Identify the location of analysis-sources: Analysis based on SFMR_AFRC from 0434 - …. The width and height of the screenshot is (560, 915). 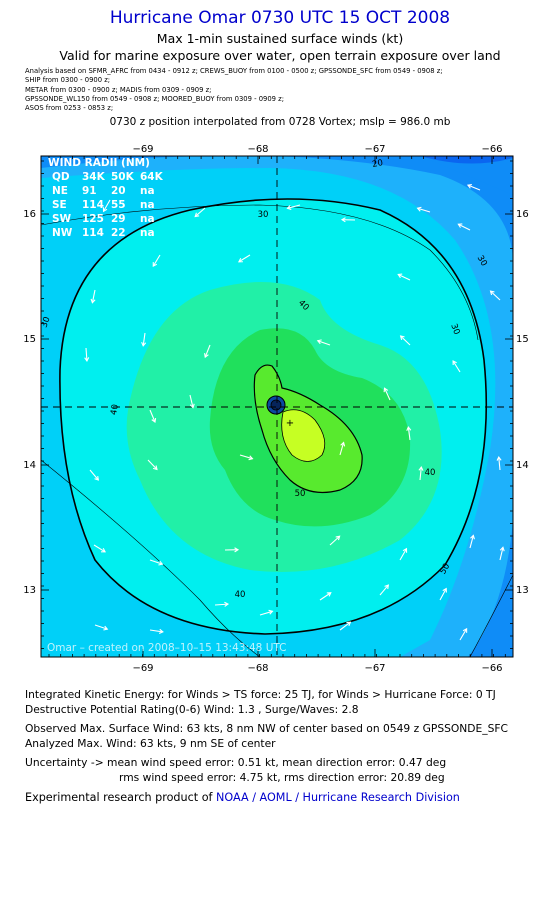
(234, 90).